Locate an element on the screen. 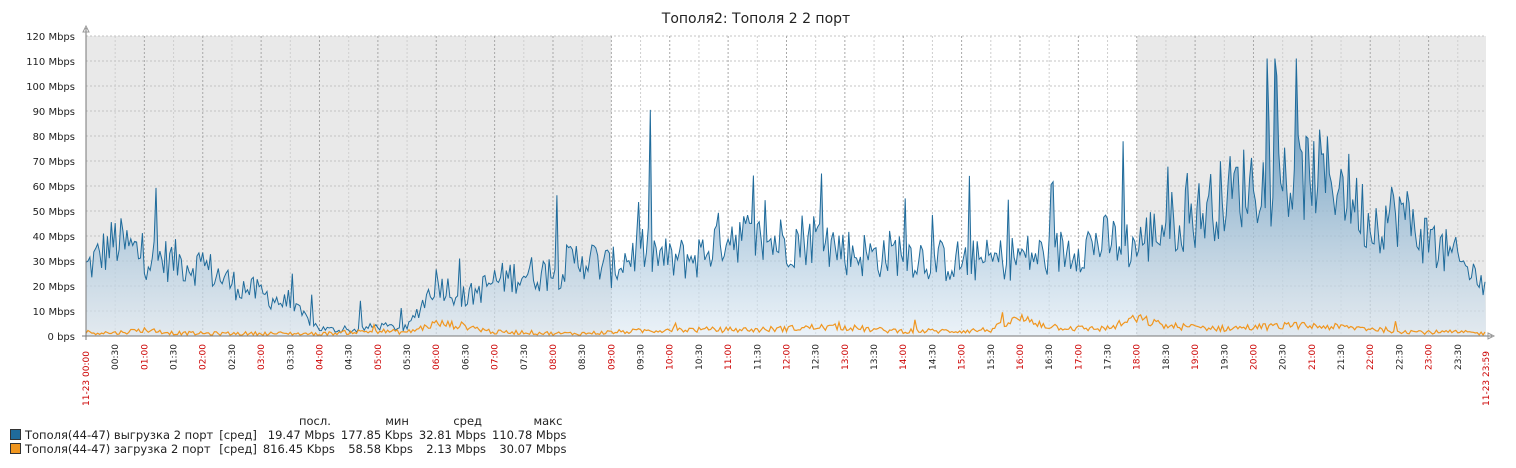 The width and height of the screenshot is (1516, 468). y-tick-label: 40 Mbps is located at coordinates (54, 237).